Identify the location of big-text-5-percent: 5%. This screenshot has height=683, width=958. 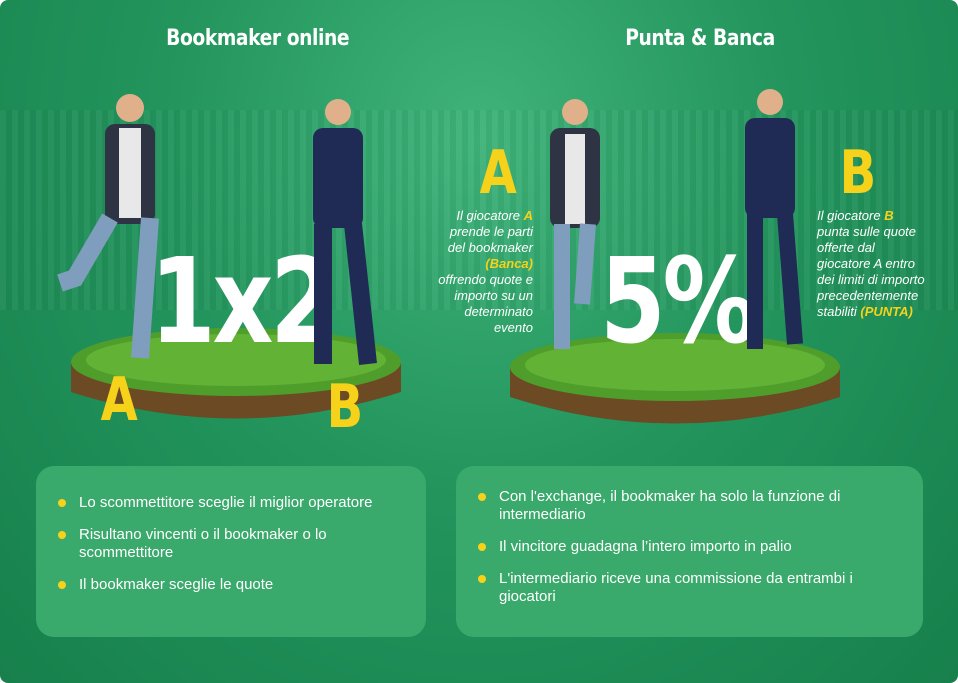
(678, 301).